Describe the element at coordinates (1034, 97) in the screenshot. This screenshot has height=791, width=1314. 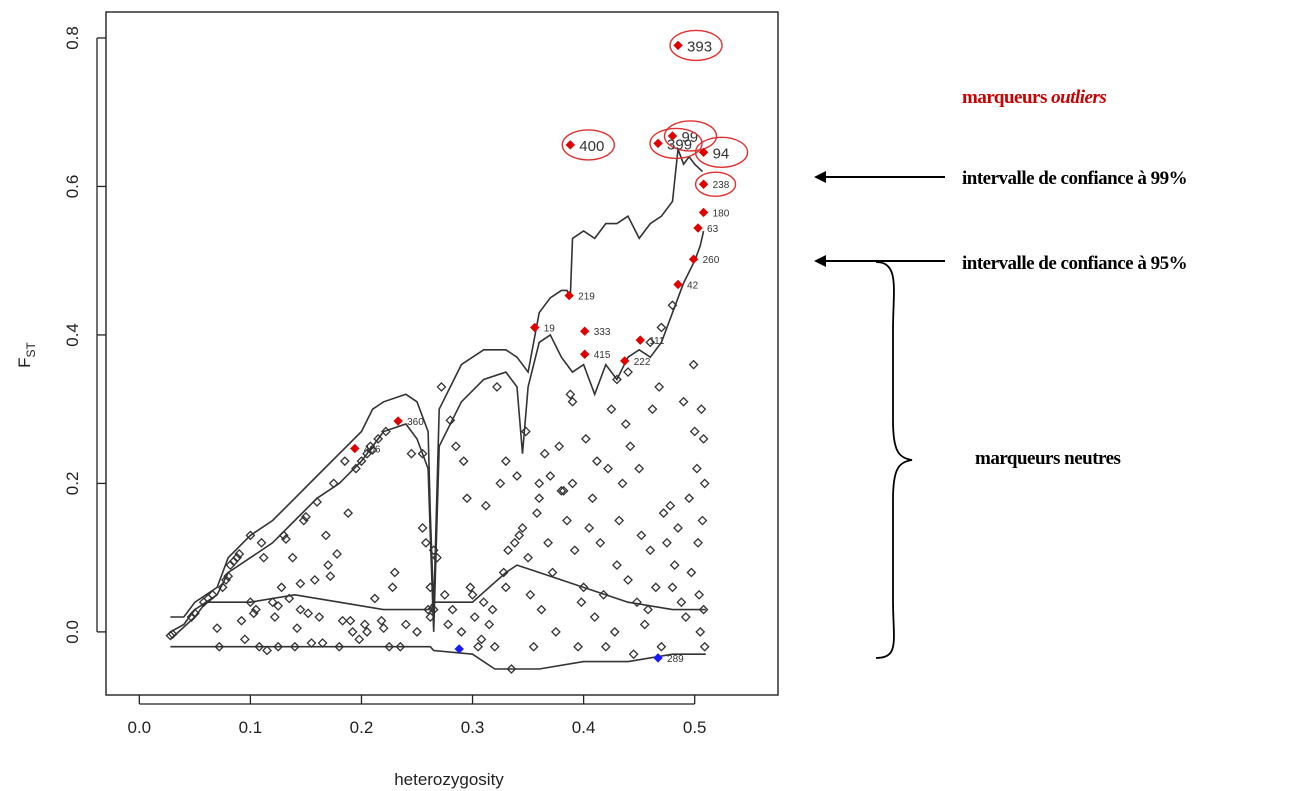
I see `annotation-outliers: marqueurs outliers` at that location.